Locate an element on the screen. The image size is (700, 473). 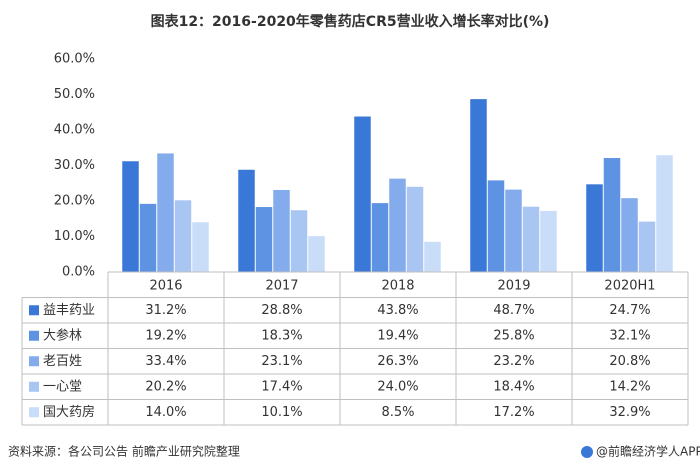
x-tick-label: 2019 is located at coordinates (513, 285).